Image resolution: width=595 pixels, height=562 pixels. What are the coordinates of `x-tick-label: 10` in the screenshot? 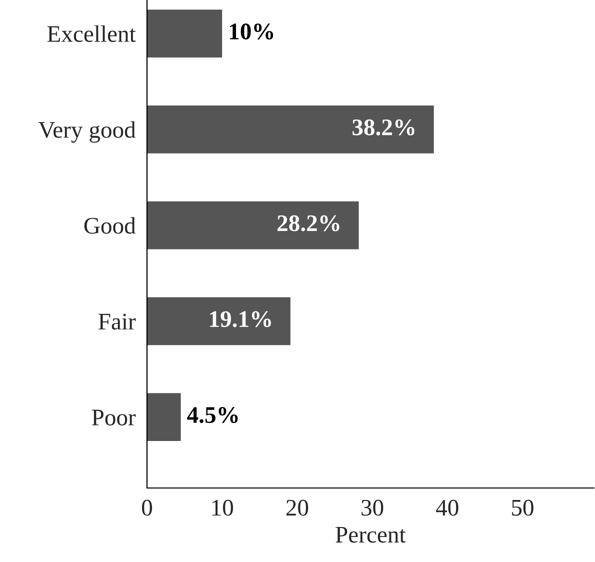 It's located at (222, 508).